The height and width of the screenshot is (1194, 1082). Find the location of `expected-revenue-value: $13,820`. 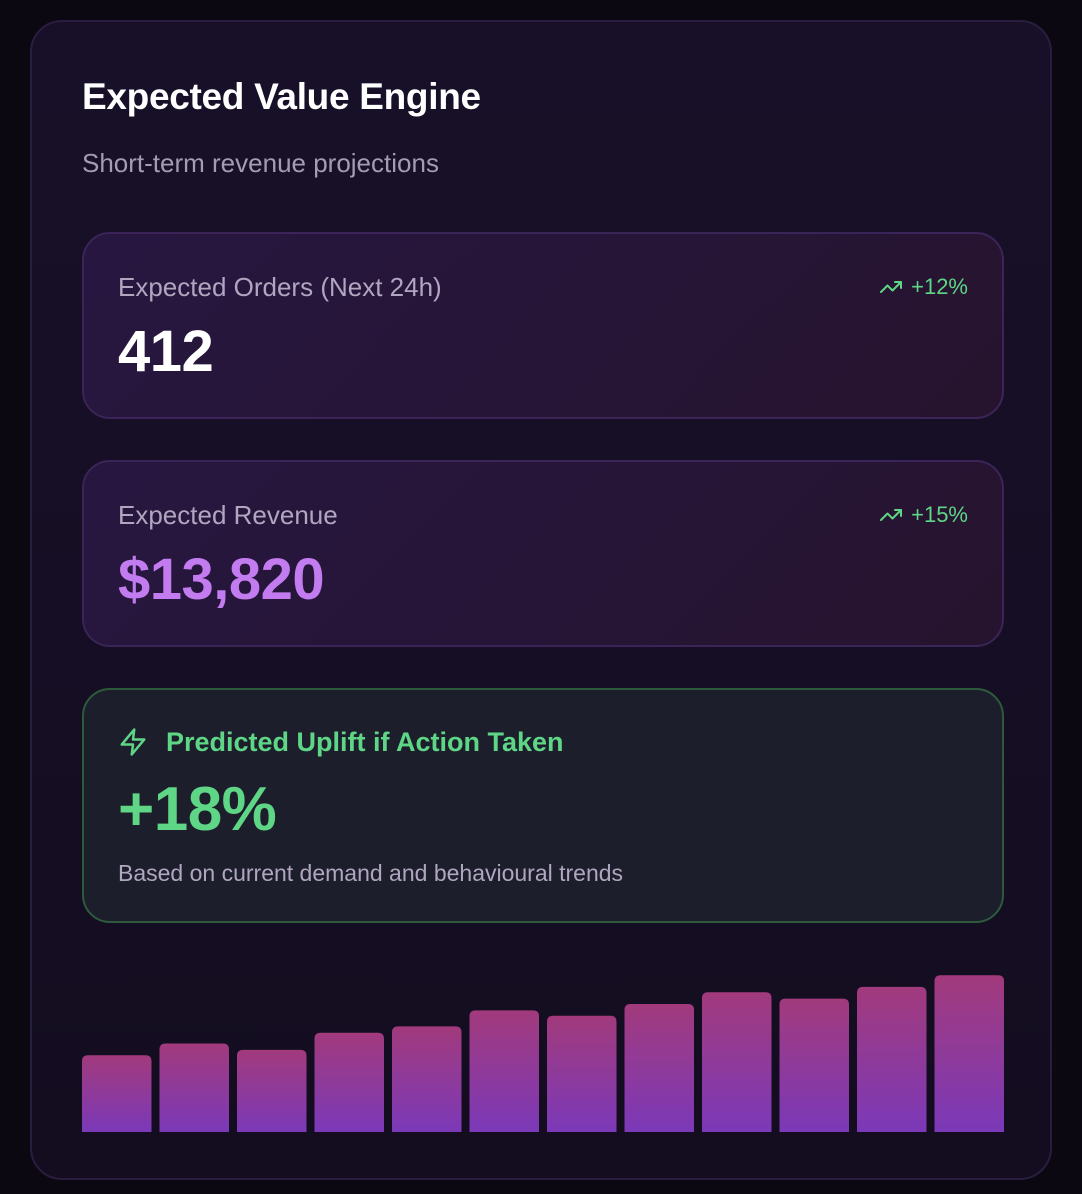

expected-revenue-value: $13,820 is located at coordinates (221, 579).